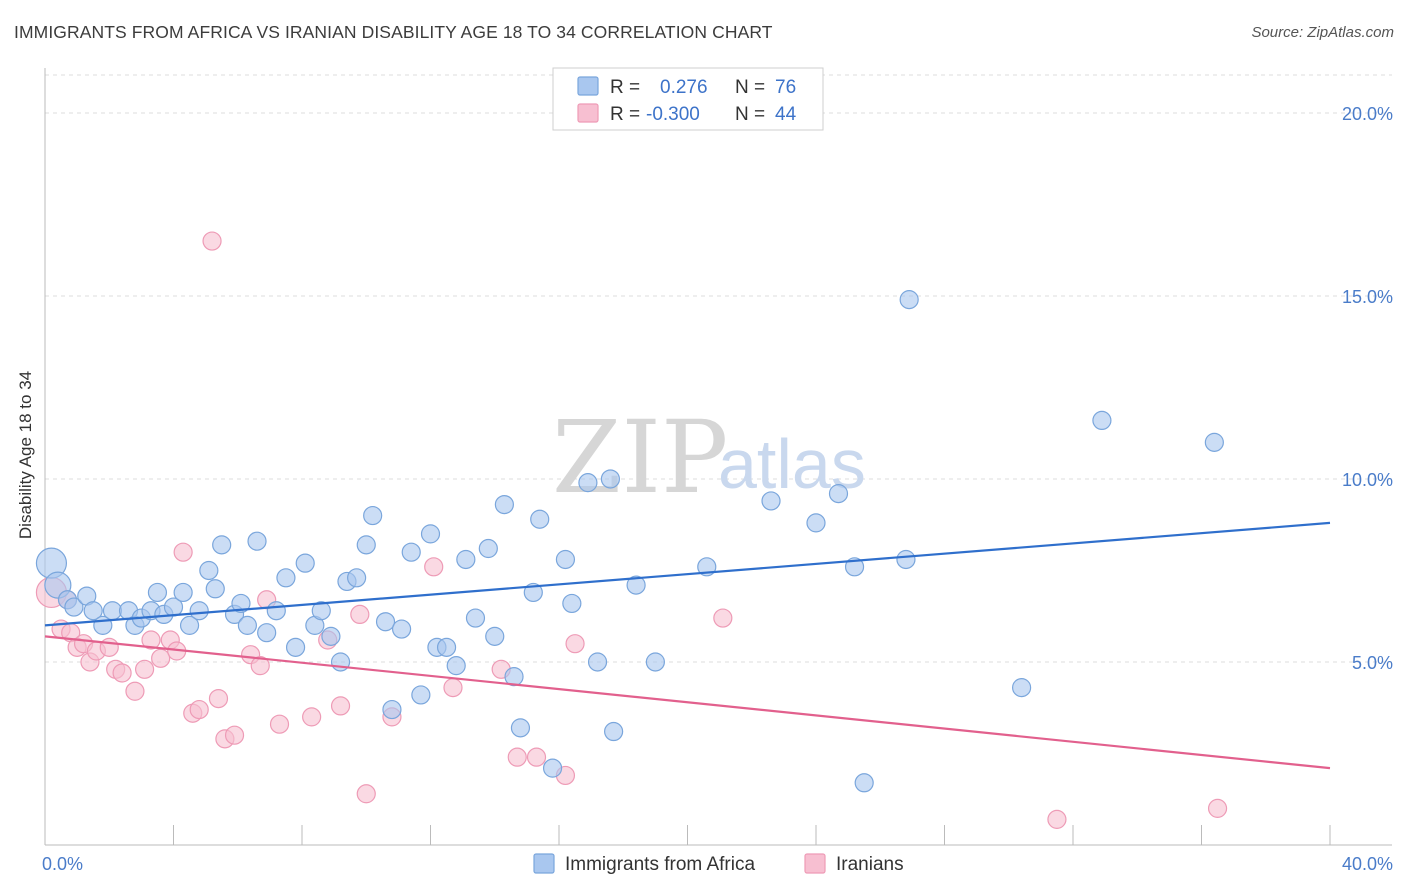  Describe the element at coordinates (1367, 297) in the screenshot. I see `y-tick-label: 15.0%` at that location.